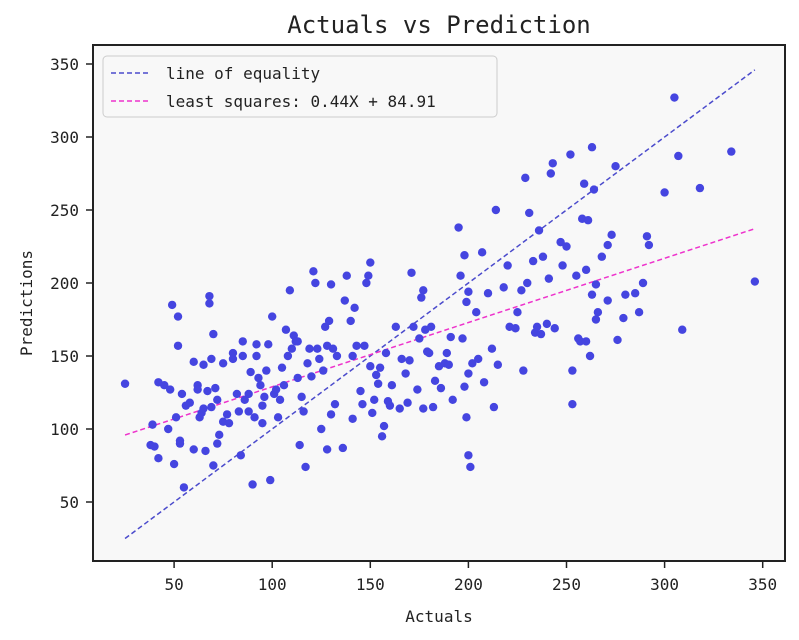  Describe the element at coordinates (243, 73) in the screenshot. I see `legend-equality-label: line of equality` at that location.